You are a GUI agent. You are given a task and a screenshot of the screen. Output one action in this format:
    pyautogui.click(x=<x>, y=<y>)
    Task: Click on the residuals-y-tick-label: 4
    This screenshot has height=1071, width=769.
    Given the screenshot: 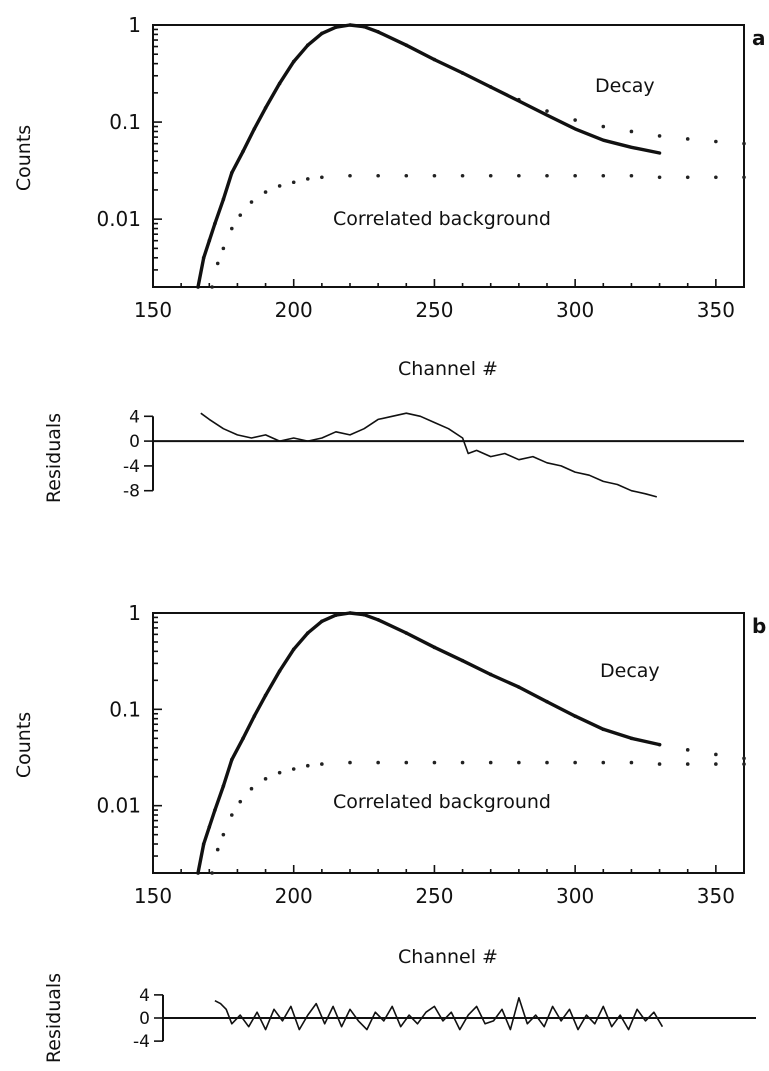 What is the action you would take?
    pyautogui.click(x=134, y=417)
    